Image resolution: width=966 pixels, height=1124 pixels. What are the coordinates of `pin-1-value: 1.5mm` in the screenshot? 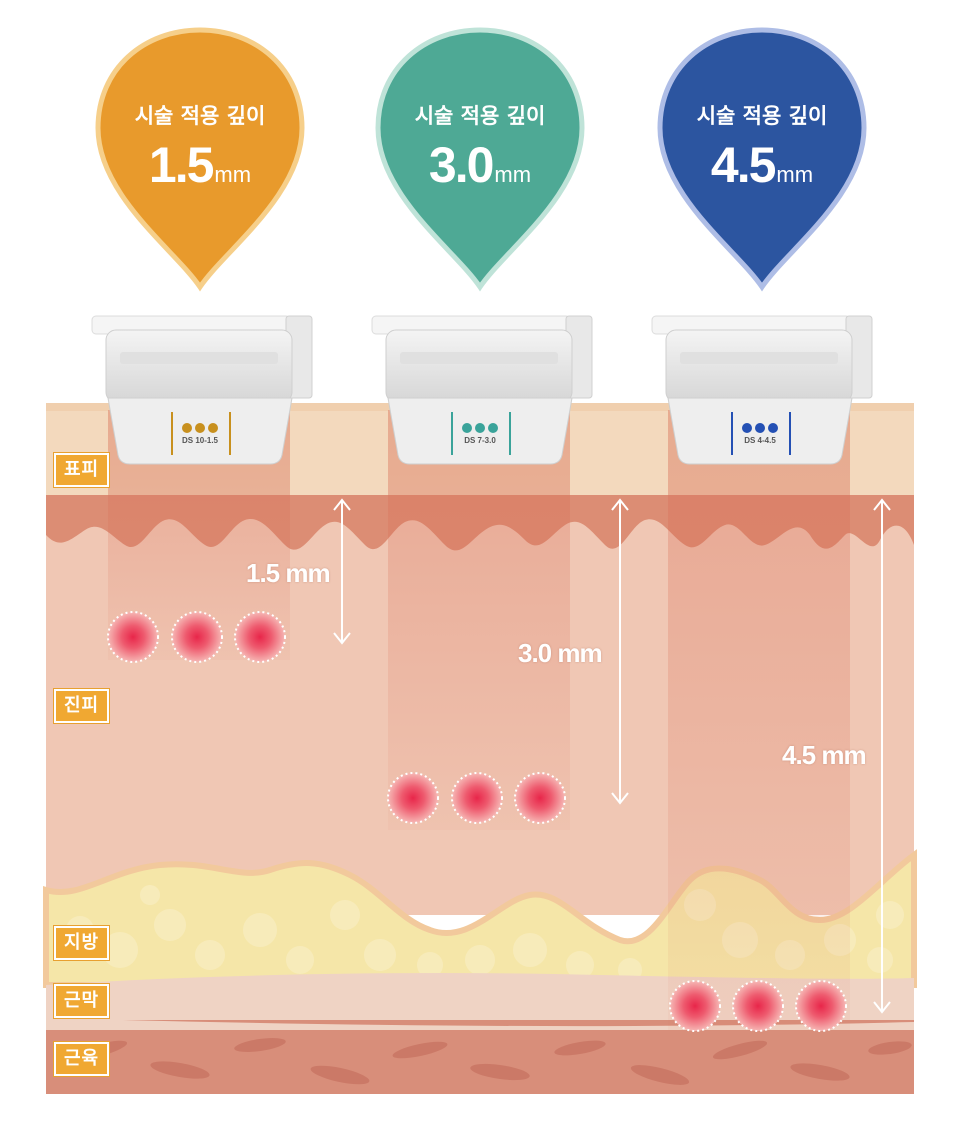 It's located at (200, 165).